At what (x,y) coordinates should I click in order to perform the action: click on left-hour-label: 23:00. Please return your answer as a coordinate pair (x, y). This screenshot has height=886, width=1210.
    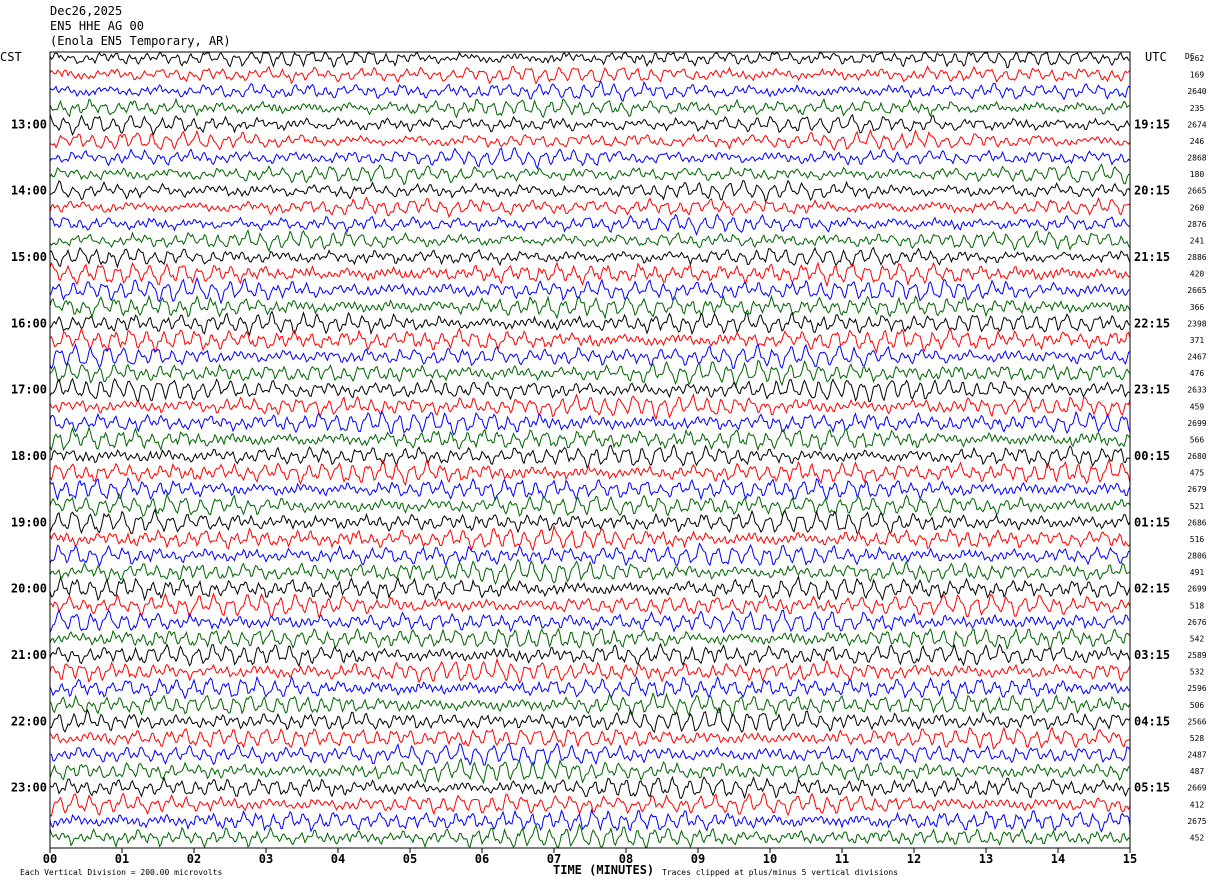
    Looking at the image, I should click on (29, 788).